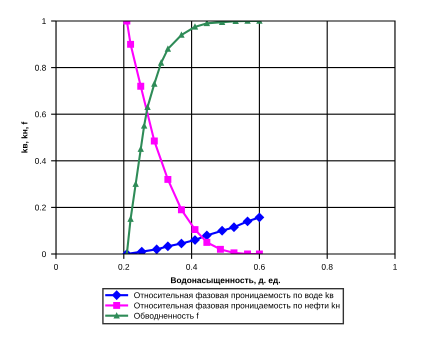 This screenshot has width=421, height=338. Describe the element at coordinates (259, 267) in the screenshot. I see `x-tick-label: 0.6` at that location.